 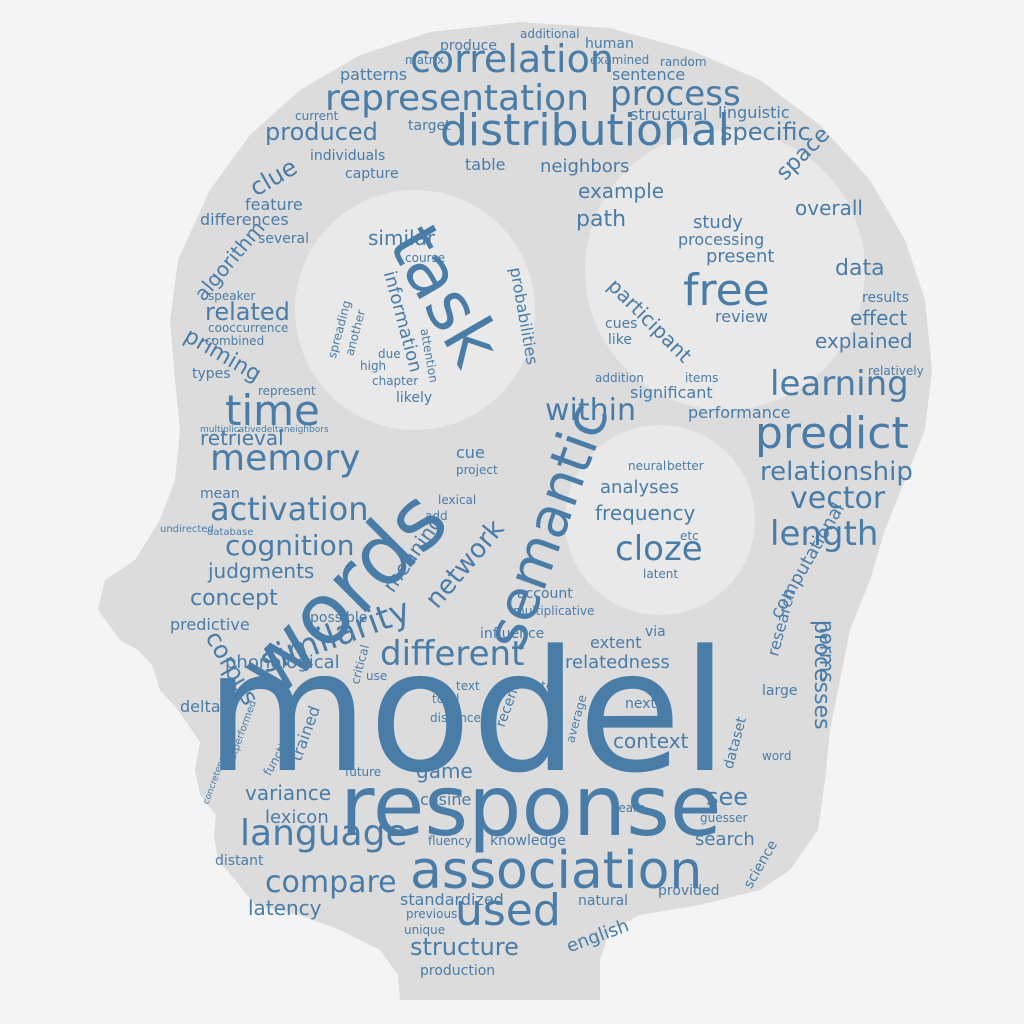 What do you see at coordinates (754, 112) in the screenshot?
I see `word-linguistic: linguistic` at bounding box center [754, 112].